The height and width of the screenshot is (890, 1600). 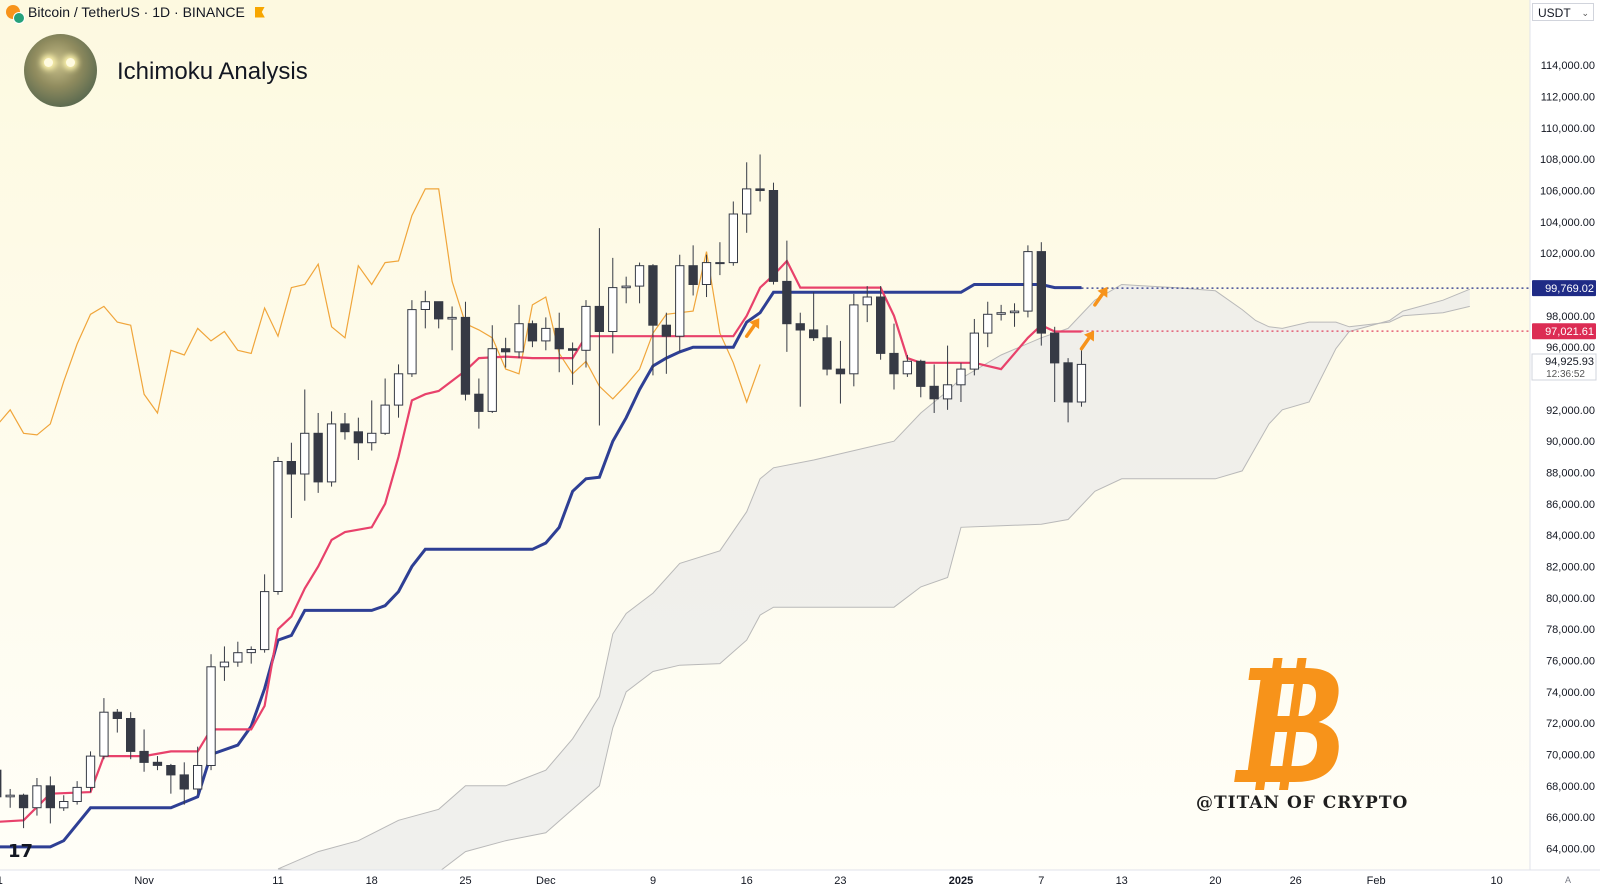 I want to click on y-tick-label: 76,000.00, so click(x=1570, y=662).